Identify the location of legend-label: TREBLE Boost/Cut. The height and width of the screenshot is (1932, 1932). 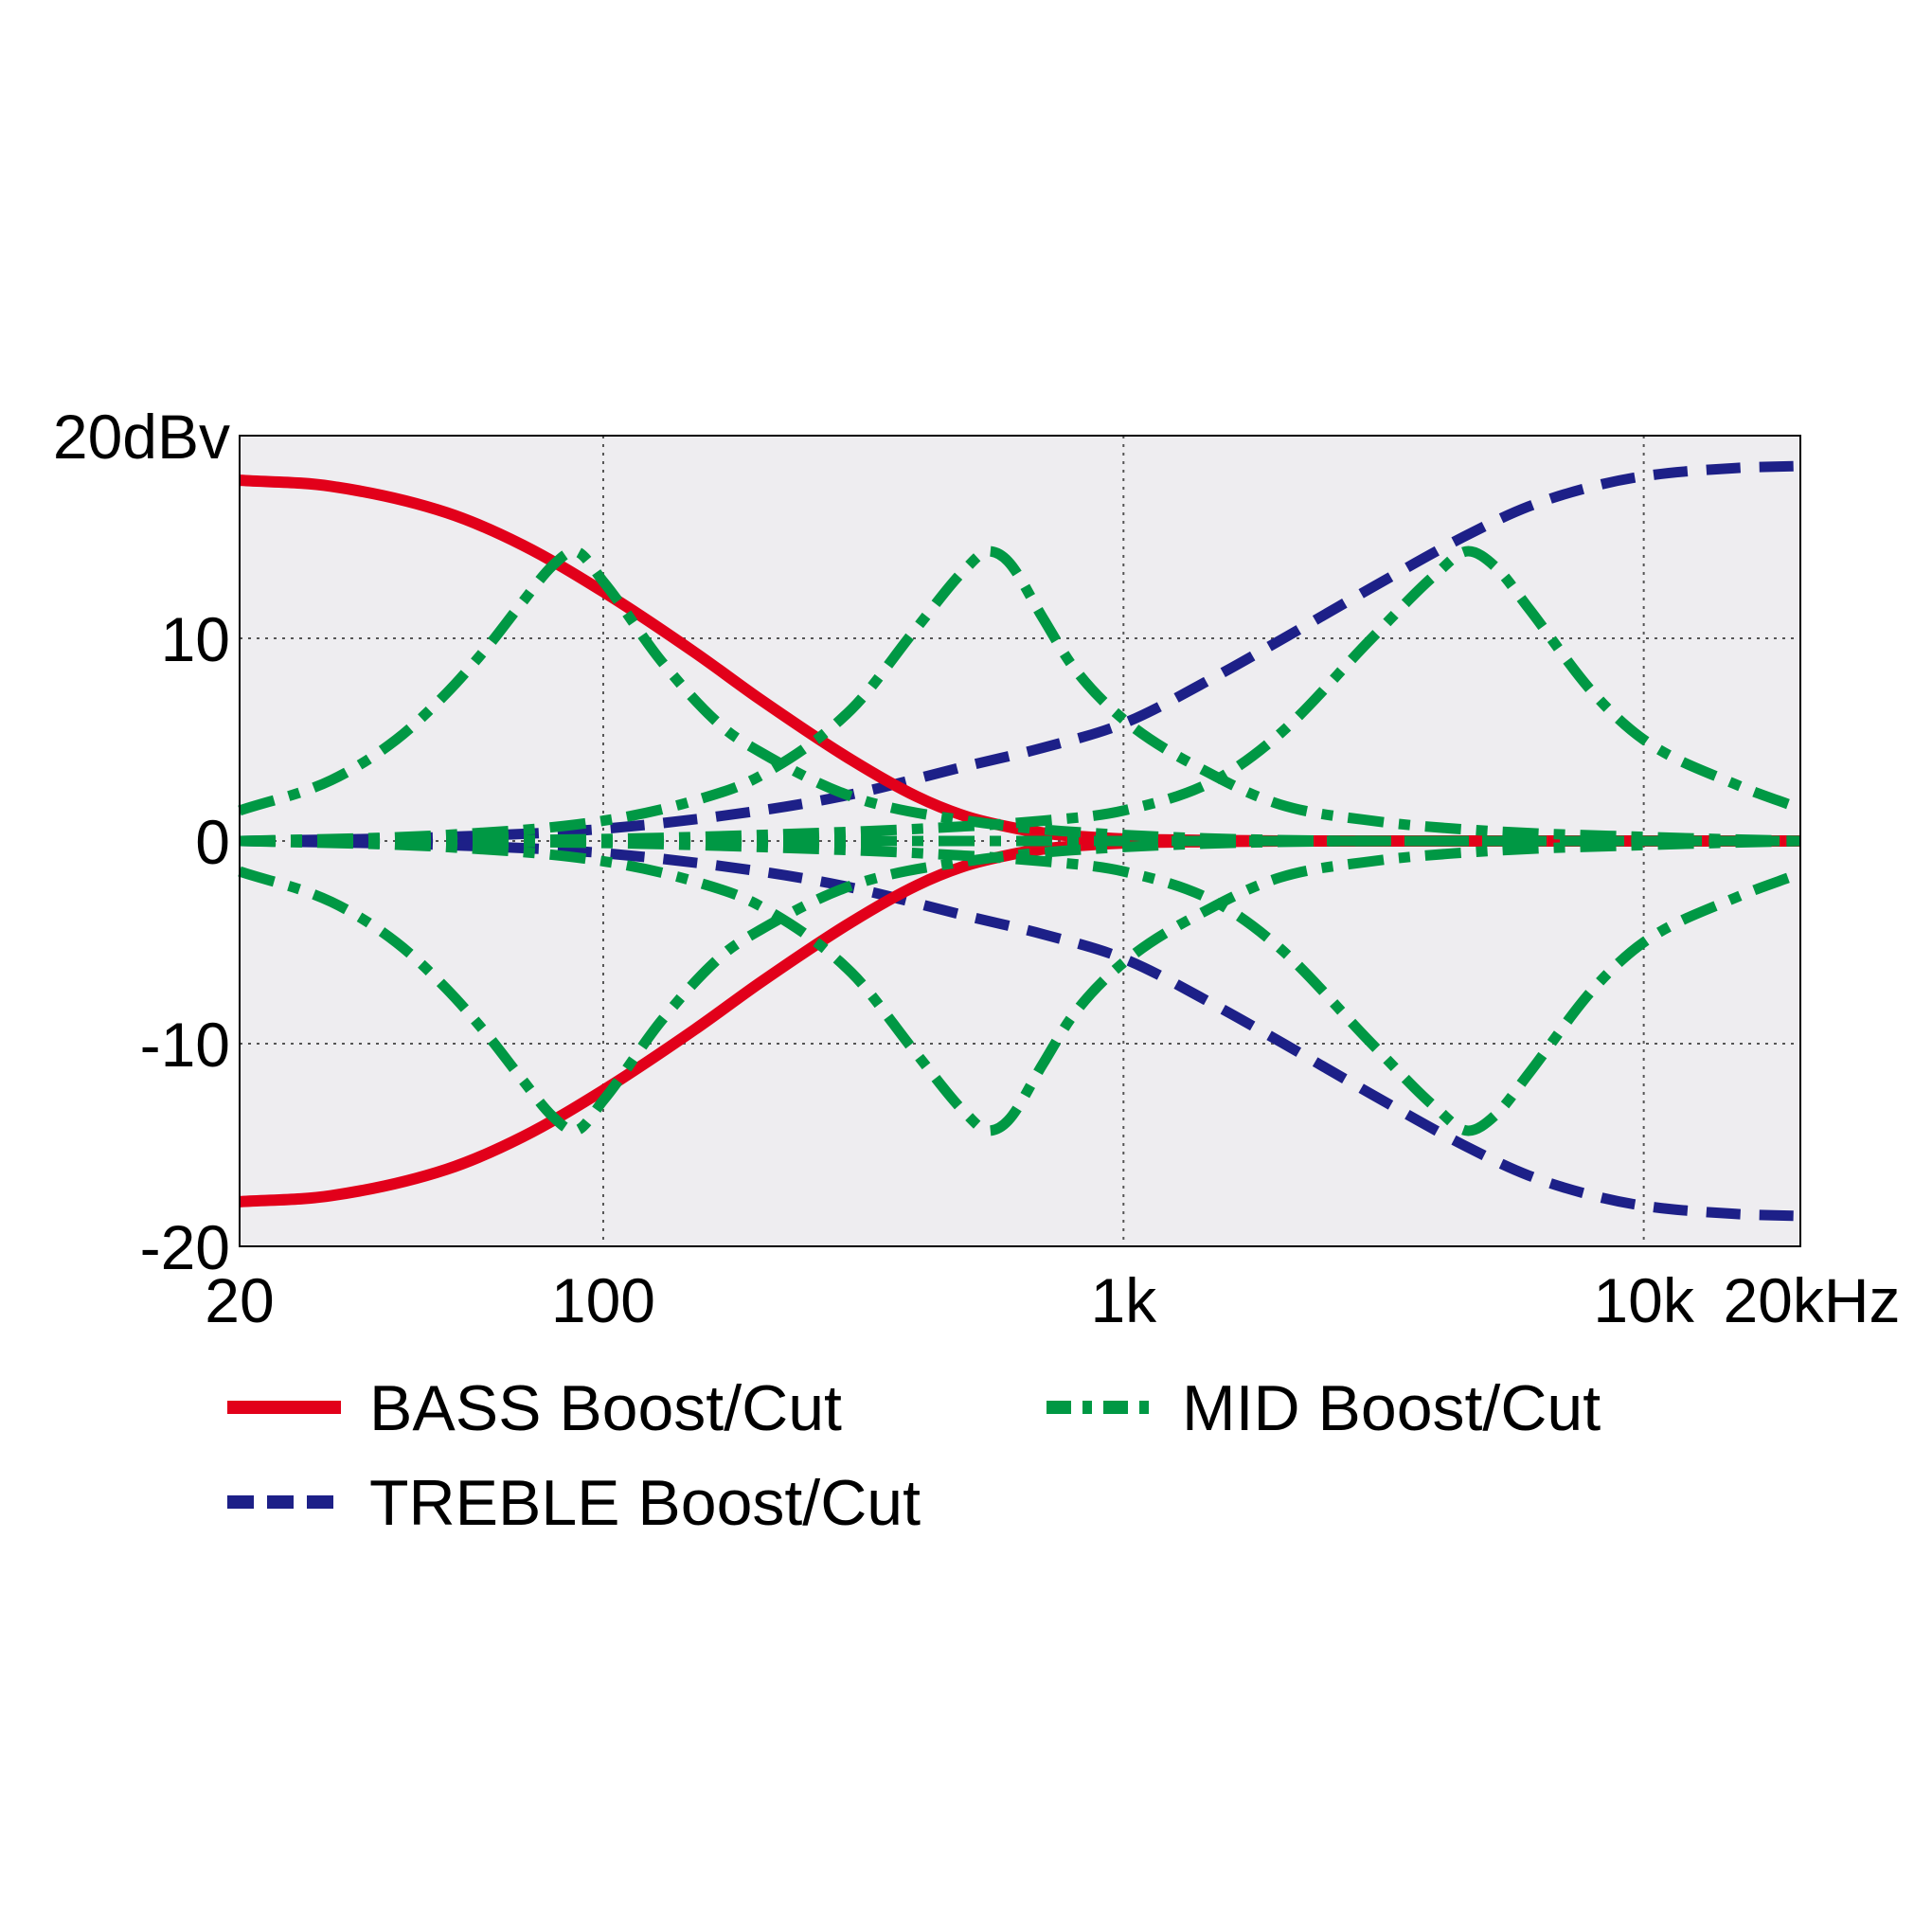
(645, 1503).